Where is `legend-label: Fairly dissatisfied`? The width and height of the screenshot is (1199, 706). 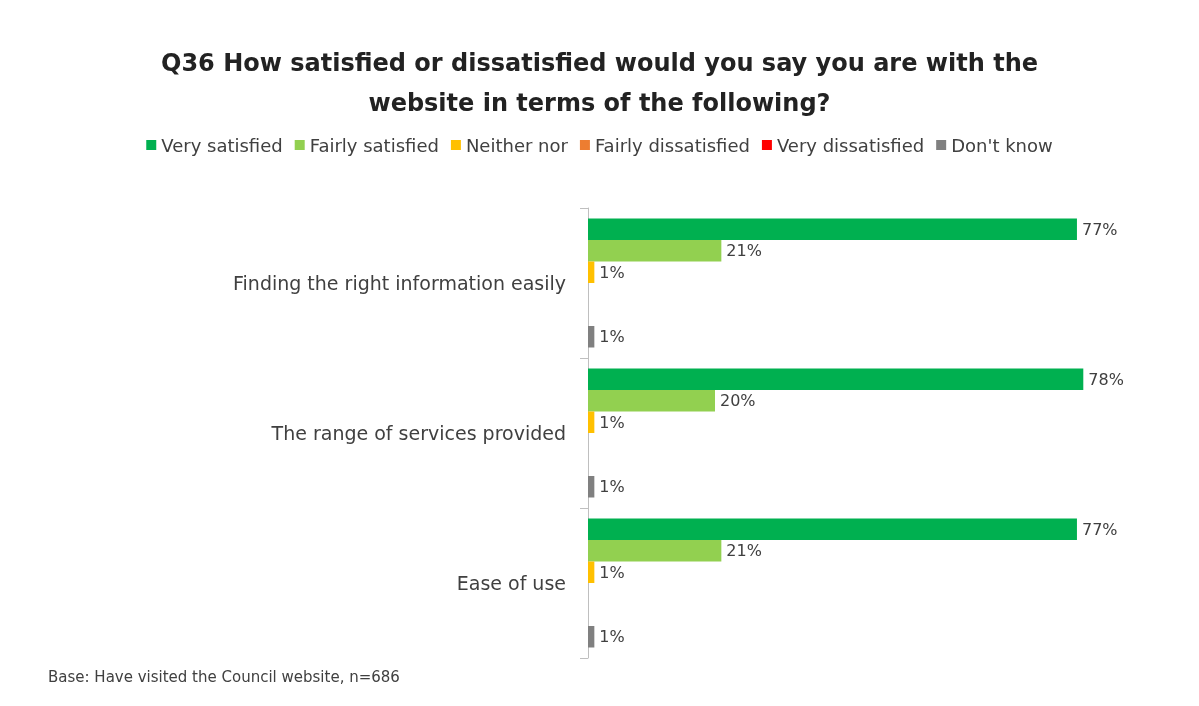
legend-label: Fairly dissatisfied is located at coordinates (672, 145).